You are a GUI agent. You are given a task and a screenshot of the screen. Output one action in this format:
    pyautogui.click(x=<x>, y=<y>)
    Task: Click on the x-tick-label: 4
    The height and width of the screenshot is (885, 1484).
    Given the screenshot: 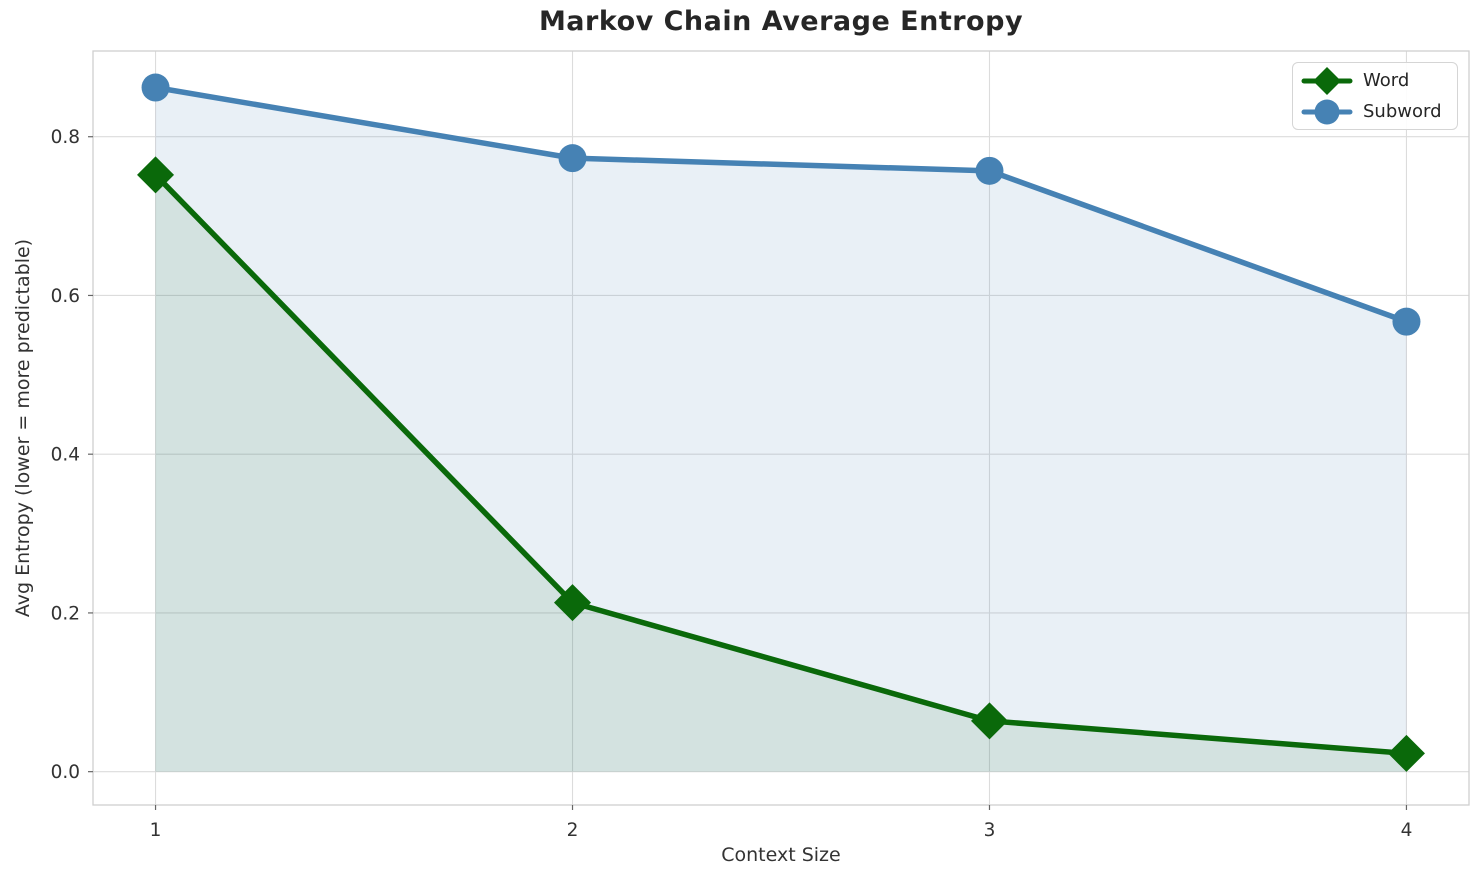 What is the action you would take?
    pyautogui.click(x=1407, y=830)
    